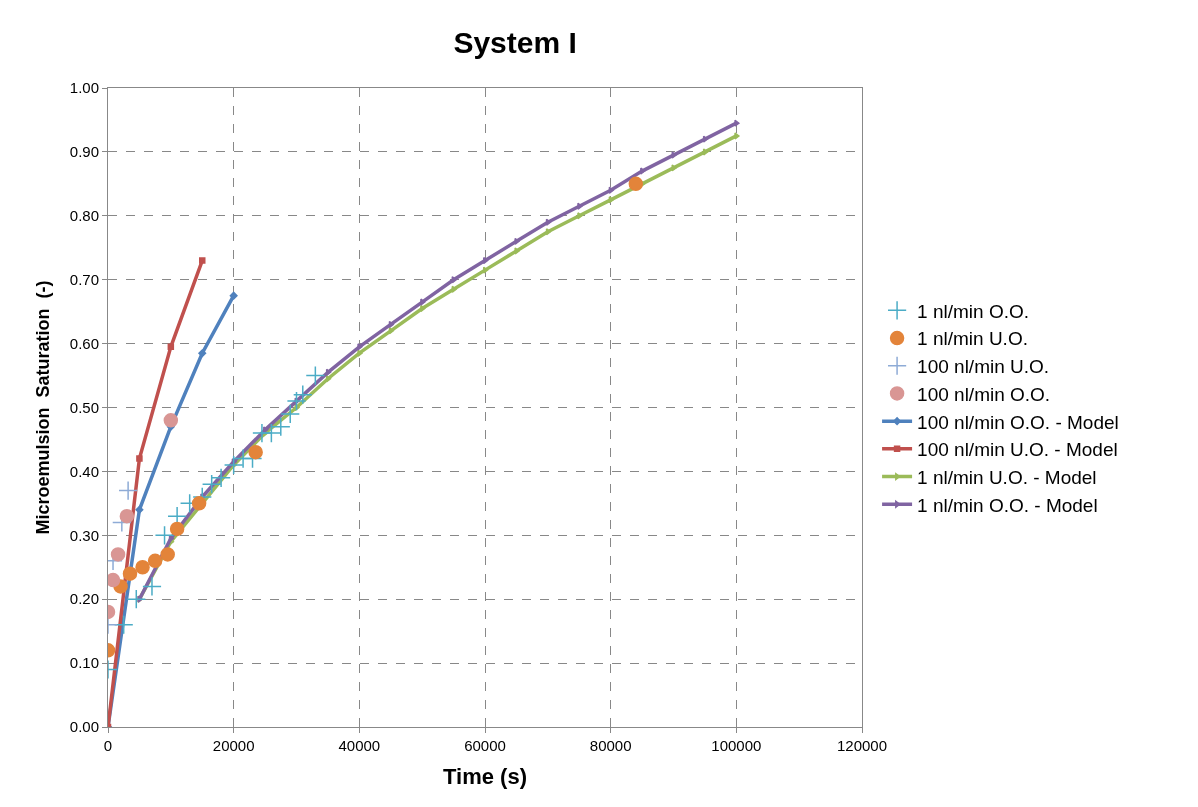 This screenshot has height=807, width=1198. I want to click on x-tick-label: 60000, so click(485, 745).